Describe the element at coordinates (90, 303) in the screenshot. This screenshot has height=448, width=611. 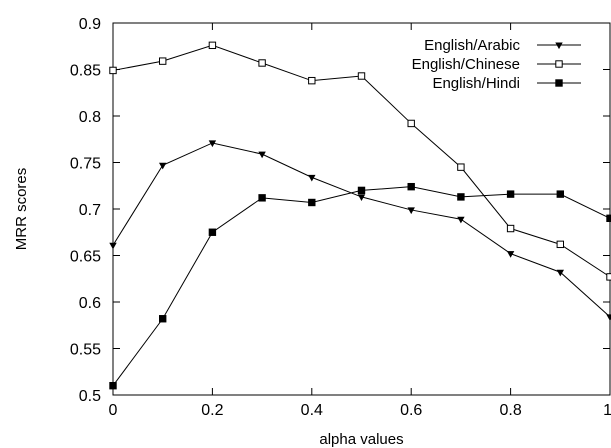
I see `y-tick-label: 0.6` at that location.